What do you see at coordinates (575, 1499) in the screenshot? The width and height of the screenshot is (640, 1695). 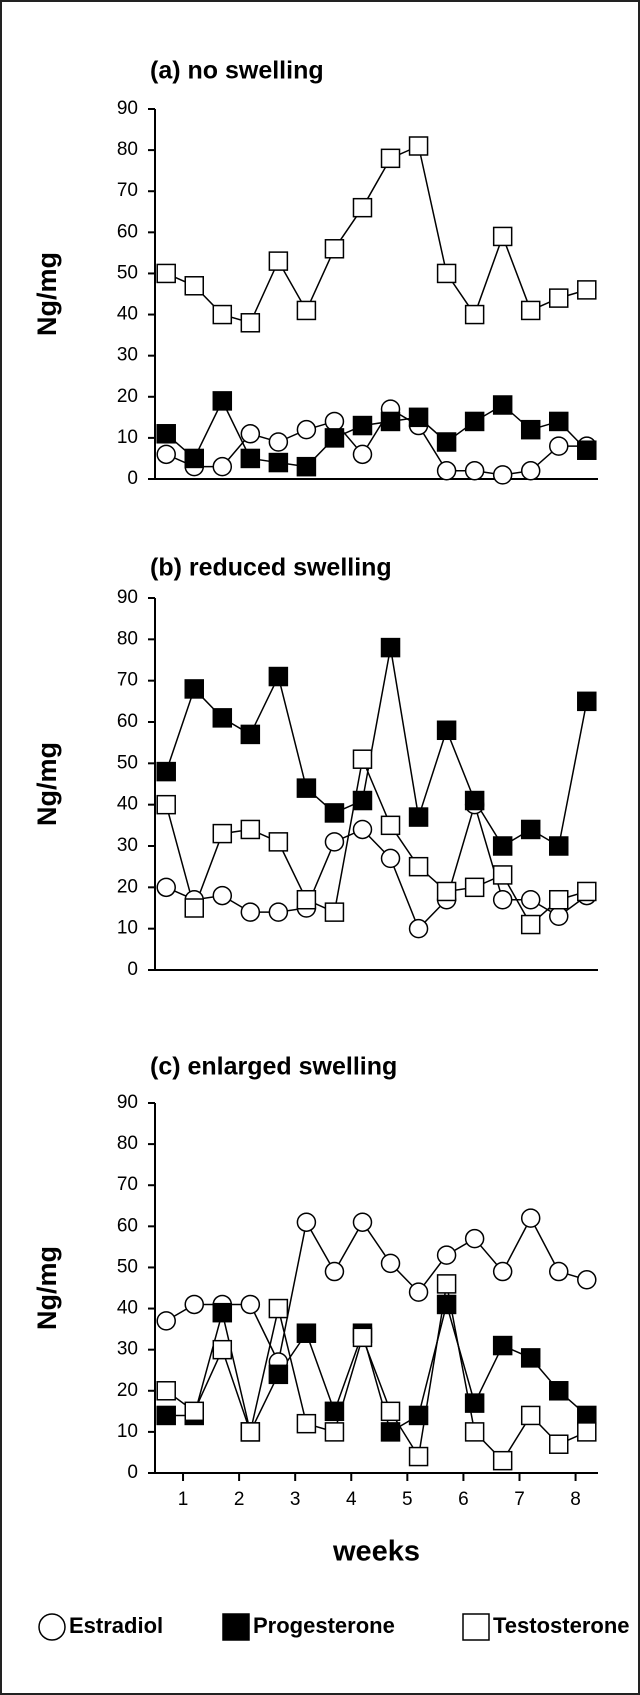 I see `x-tick-label: 8` at bounding box center [575, 1499].